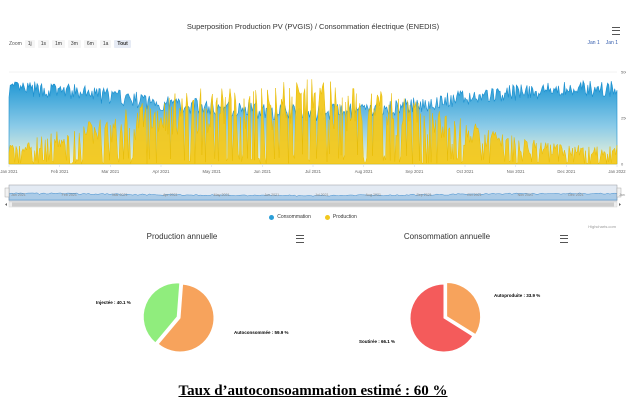  I want to click on navigator-handle-left, so click(7, 192).